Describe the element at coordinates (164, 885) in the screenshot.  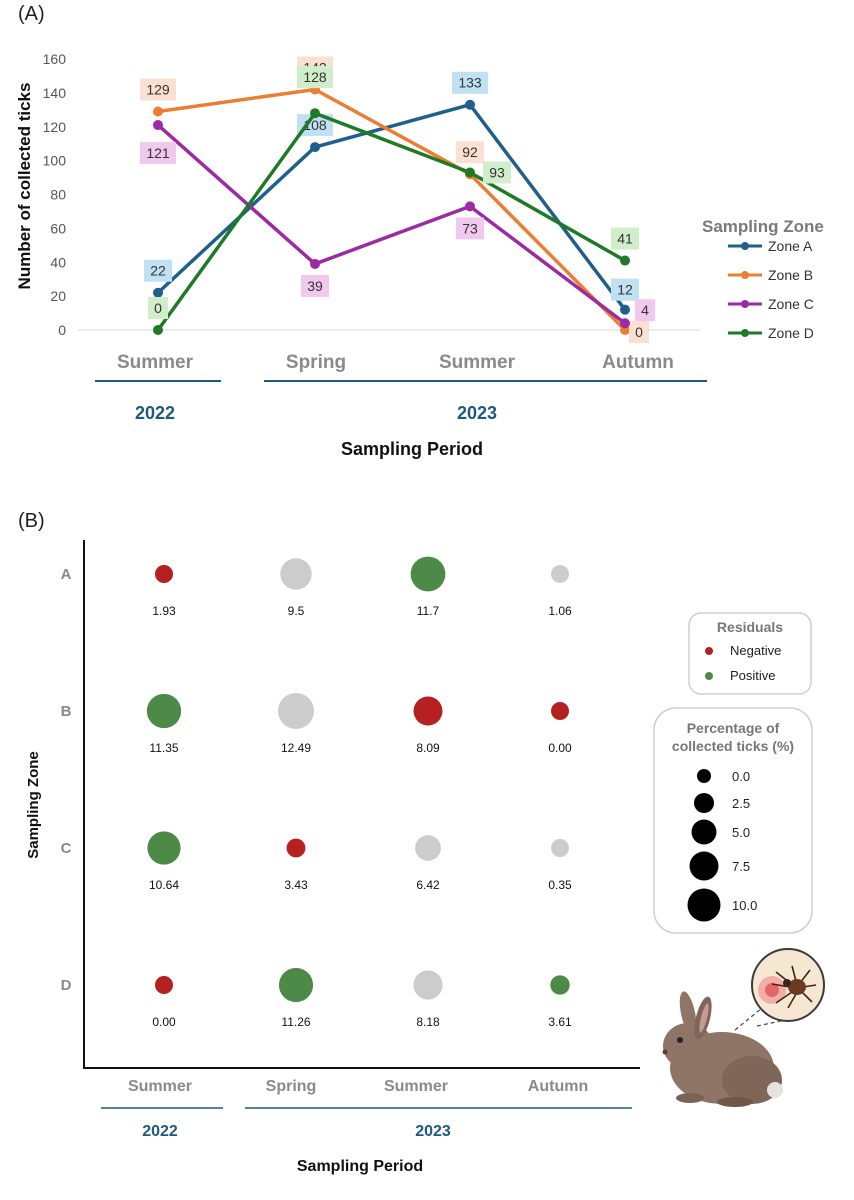
I see `bubble-value-label: 10.64` at that location.